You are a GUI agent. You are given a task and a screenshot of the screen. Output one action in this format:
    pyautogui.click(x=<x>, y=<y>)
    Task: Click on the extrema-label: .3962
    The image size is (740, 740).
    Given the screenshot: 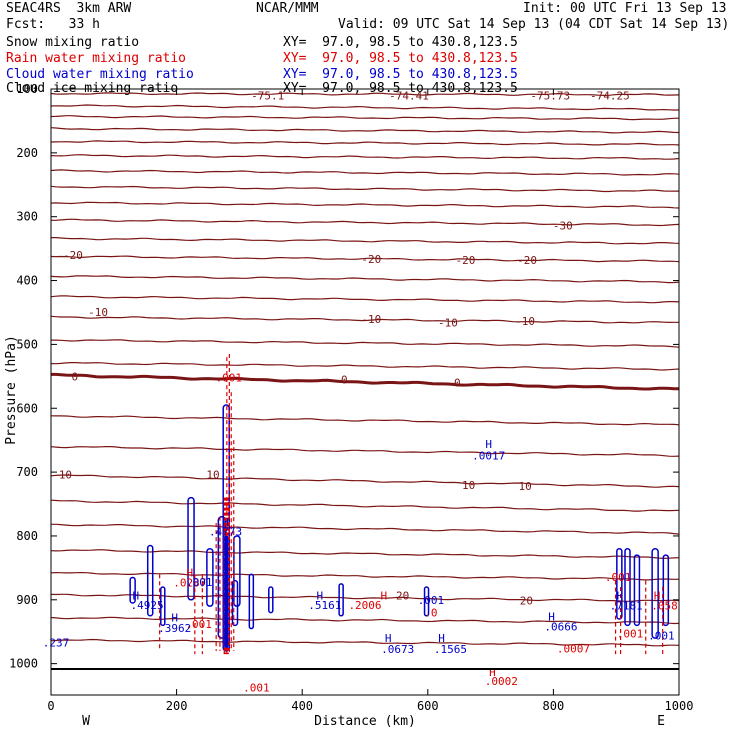 What is the action you would take?
    pyautogui.click(x=174, y=628)
    